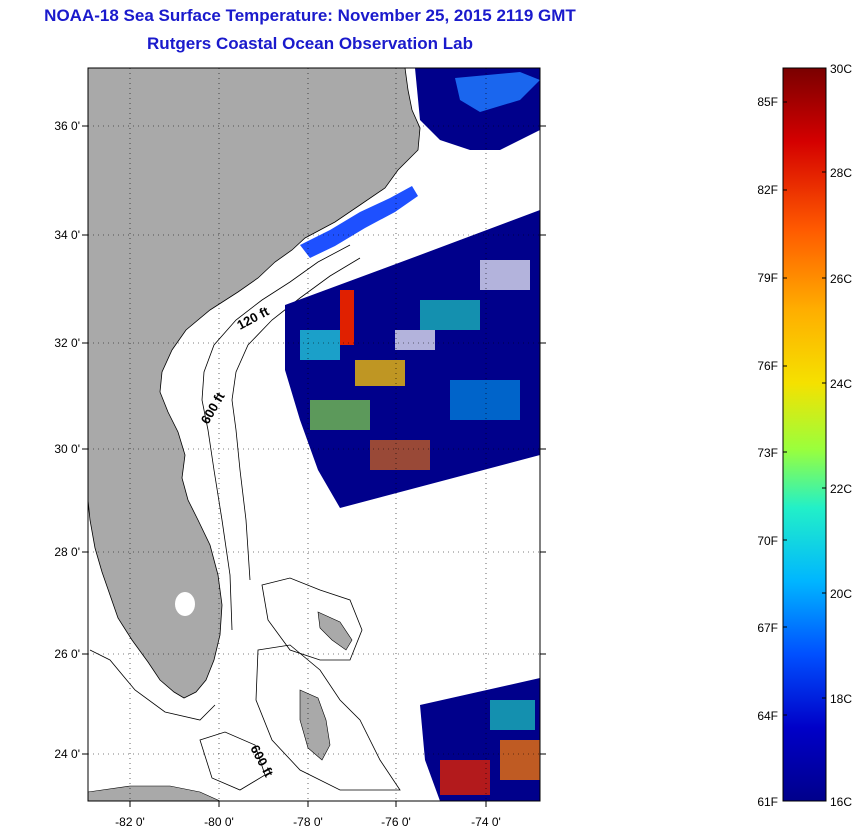  What do you see at coordinates (152, 685) in the screenshot?
I see `contour-keys` at bounding box center [152, 685].